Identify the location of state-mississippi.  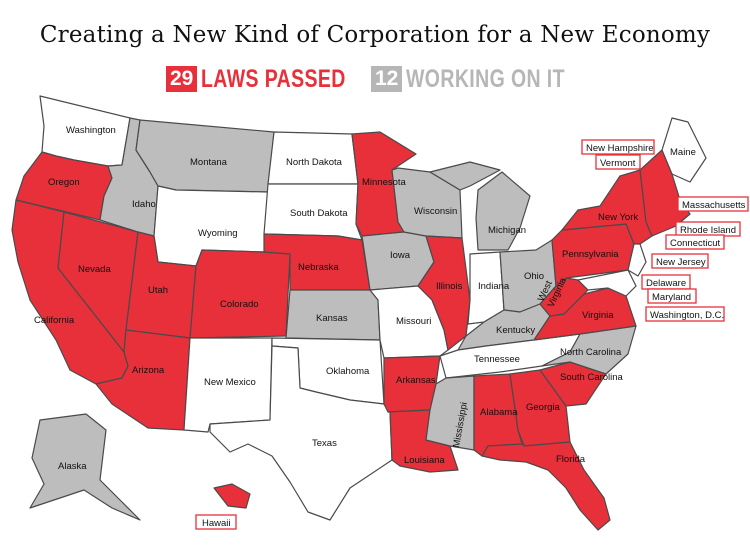
(450, 413).